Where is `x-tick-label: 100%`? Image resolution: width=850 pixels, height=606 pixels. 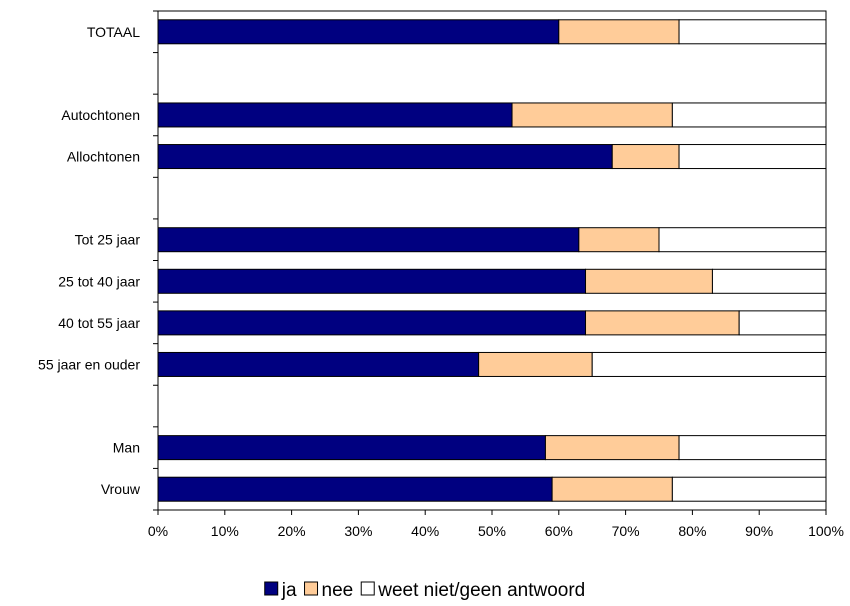 x-tick-label: 100% is located at coordinates (826, 531).